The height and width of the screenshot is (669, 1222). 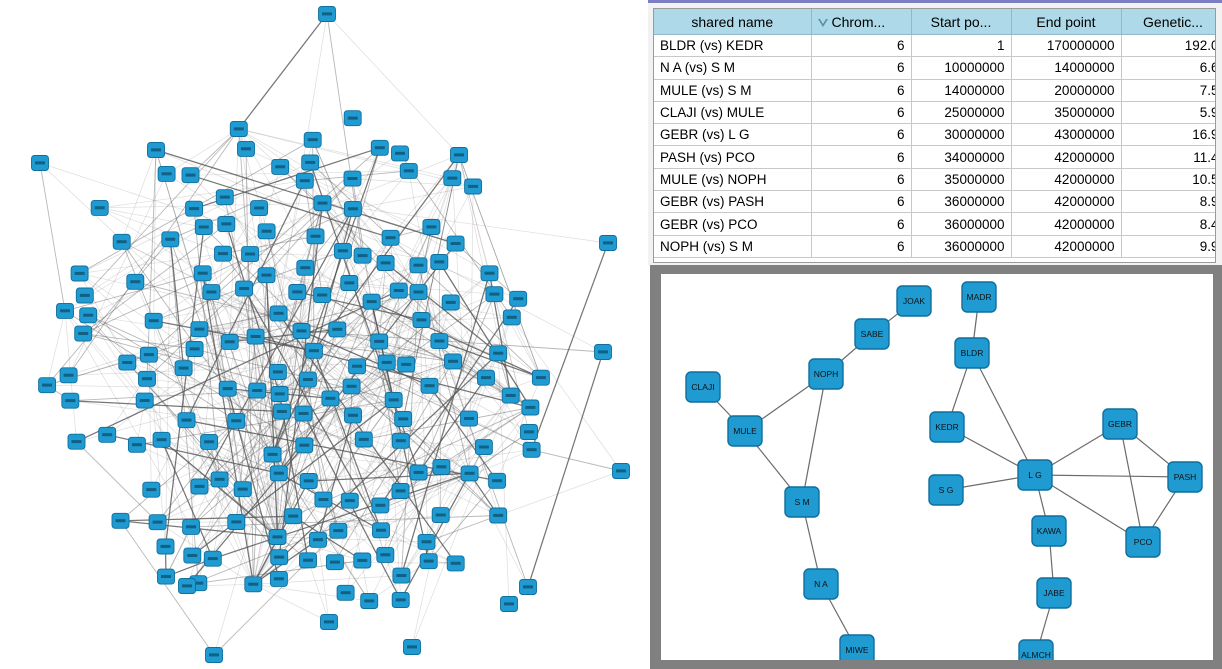 I want to click on table-cell-genetic: 10.5, so click(x=1168, y=180).